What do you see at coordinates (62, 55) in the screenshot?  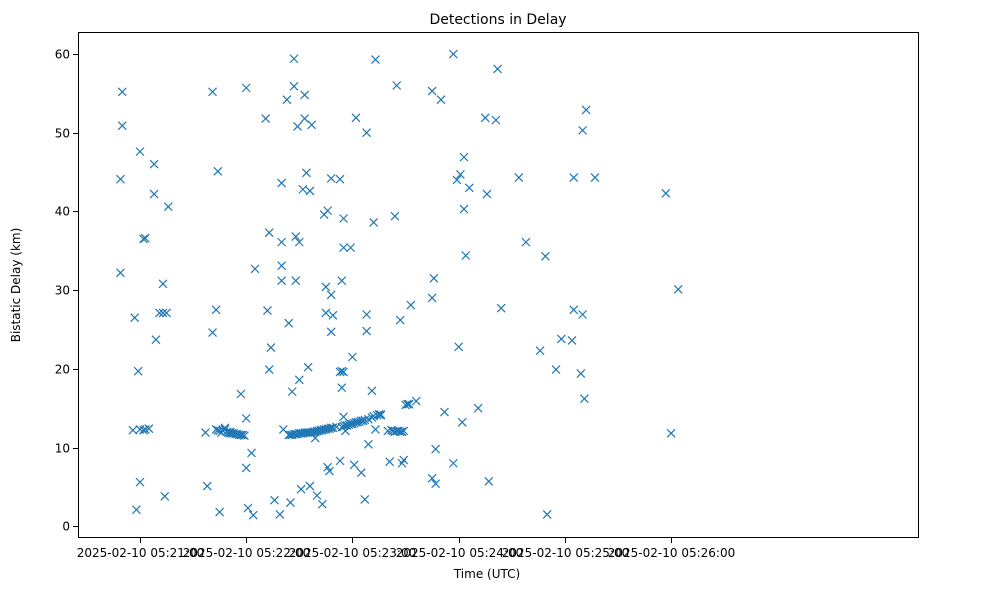 I see `y-tick-label: 60` at bounding box center [62, 55].